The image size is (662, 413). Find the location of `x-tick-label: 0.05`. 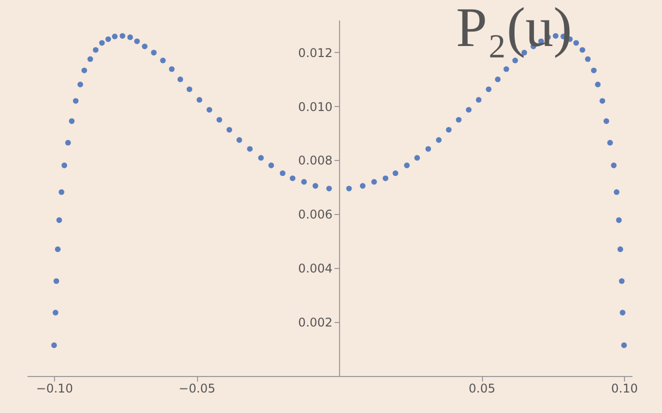

x-tick-label: 0.05 is located at coordinates (482, 389).